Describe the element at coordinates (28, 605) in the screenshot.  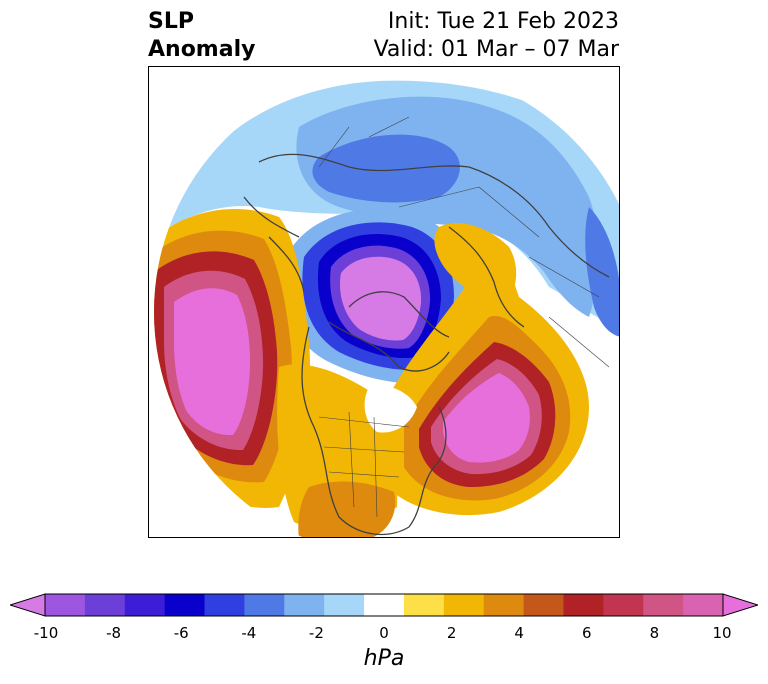
I see `colorbar-left-extend` at that location.